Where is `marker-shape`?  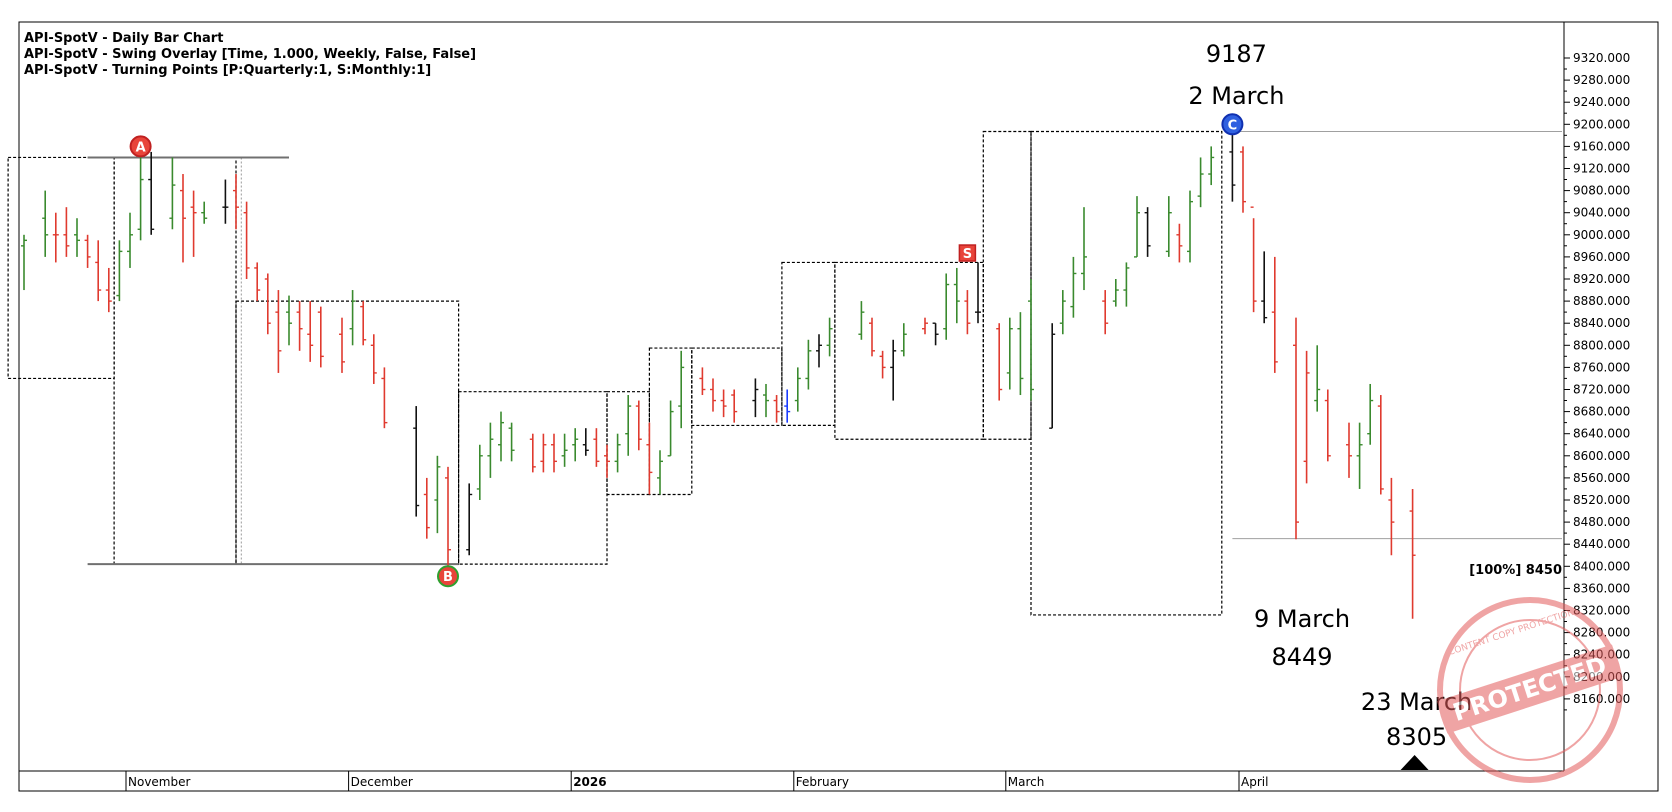
marker-shape is located at coordinates (967, 253).